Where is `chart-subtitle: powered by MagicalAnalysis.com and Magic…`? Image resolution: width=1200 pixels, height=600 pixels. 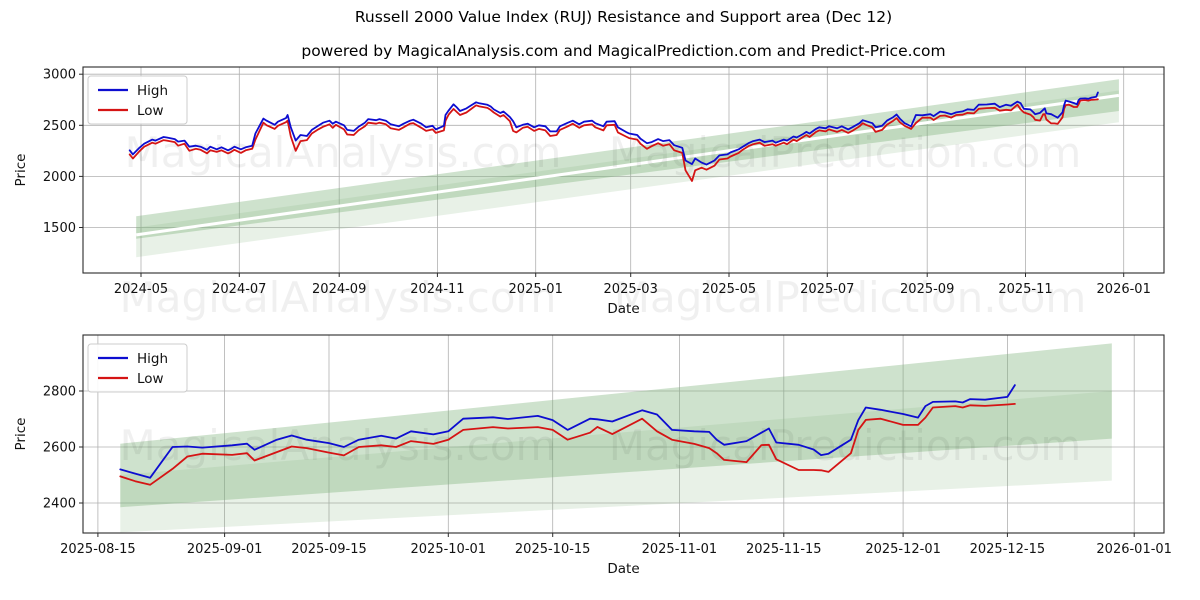
chart-subtitle: powered by MagicalAnalysis.com and Magic… is located at coordinates (623, 51).